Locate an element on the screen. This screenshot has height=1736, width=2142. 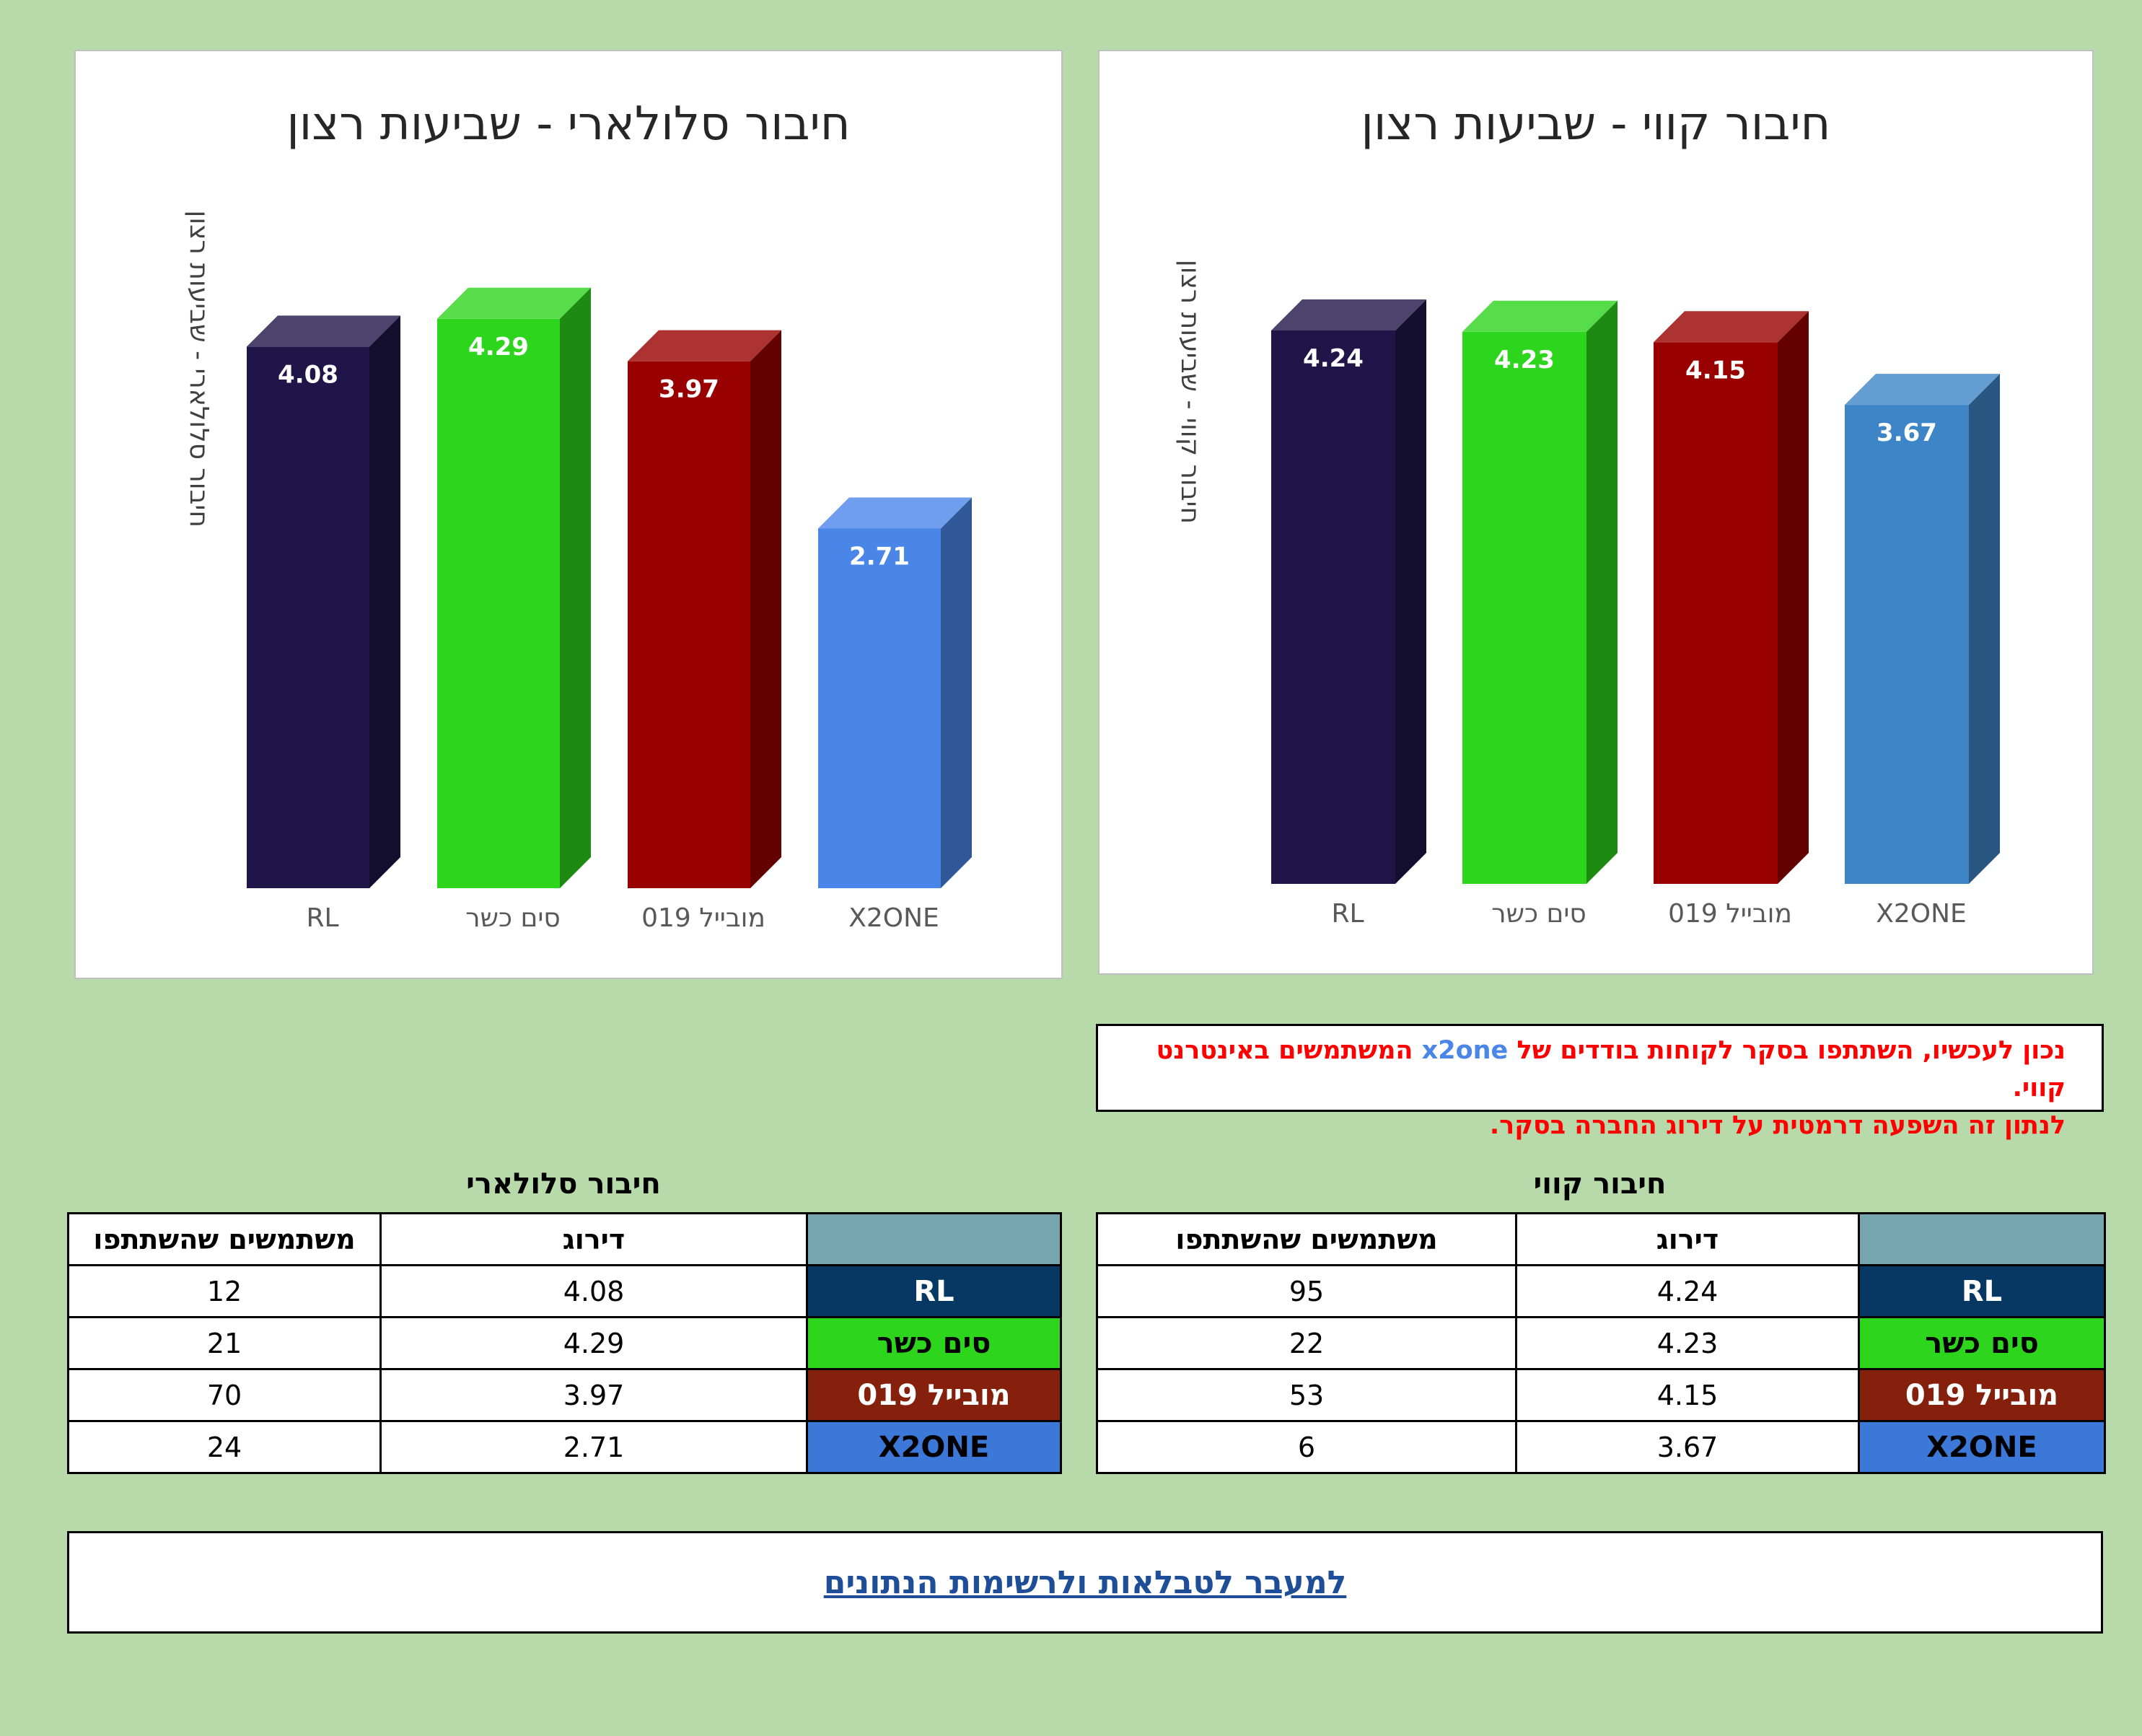
table-row: RL 4.08 12 is located at coordinates (564, 1291).